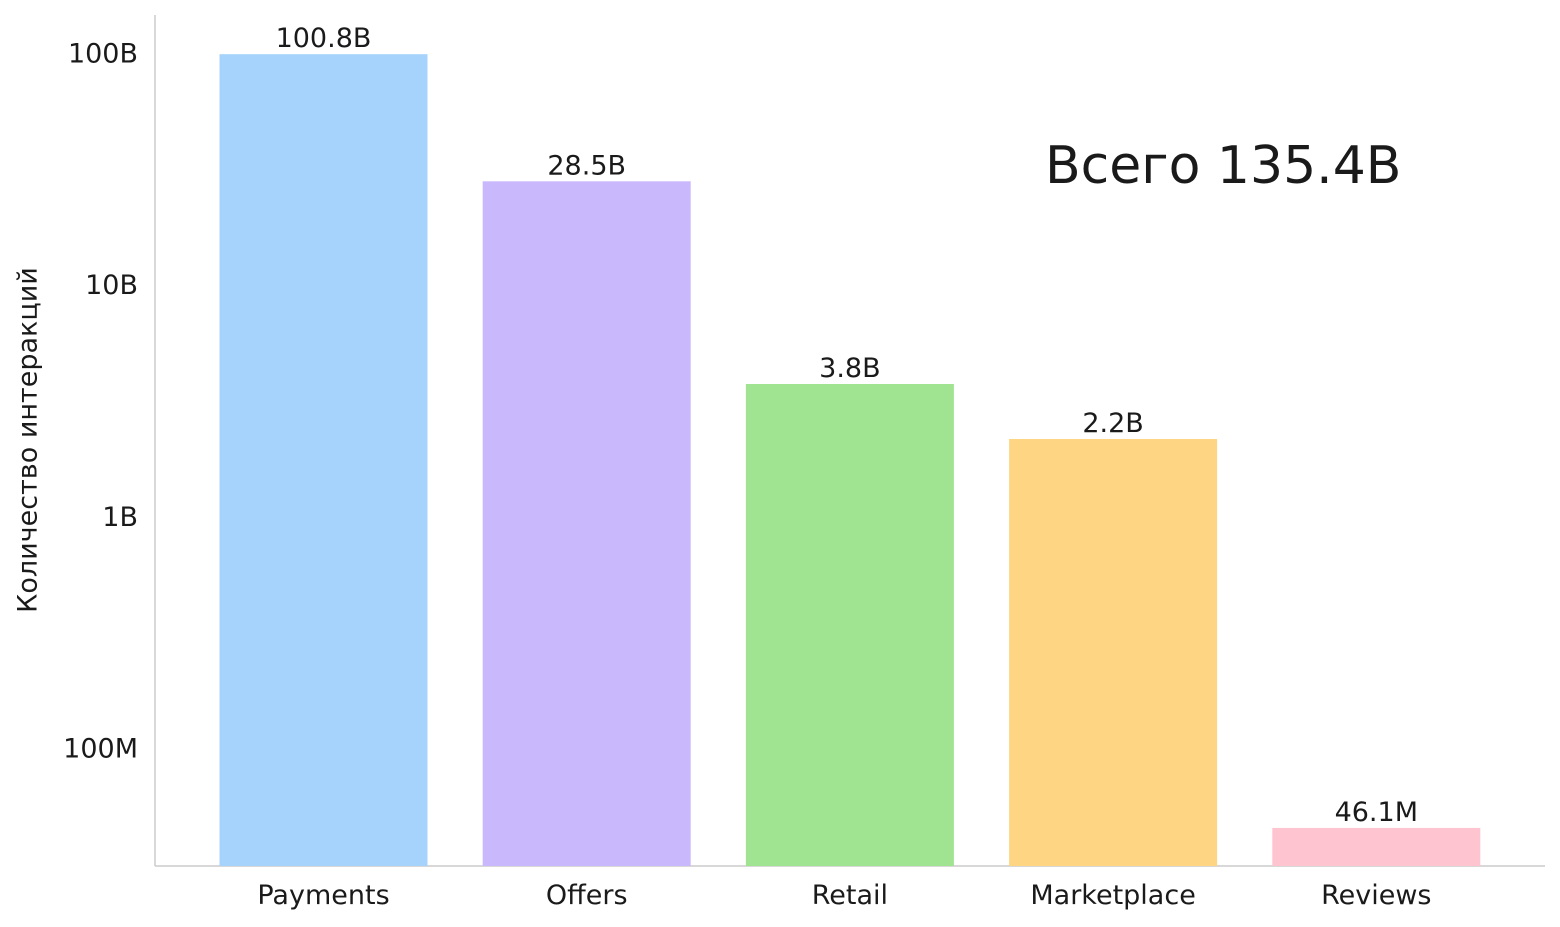  Describe the element at coordinates (1376, 812) in the screenshot. I see `bar-value-label: 46.1M` at that location.